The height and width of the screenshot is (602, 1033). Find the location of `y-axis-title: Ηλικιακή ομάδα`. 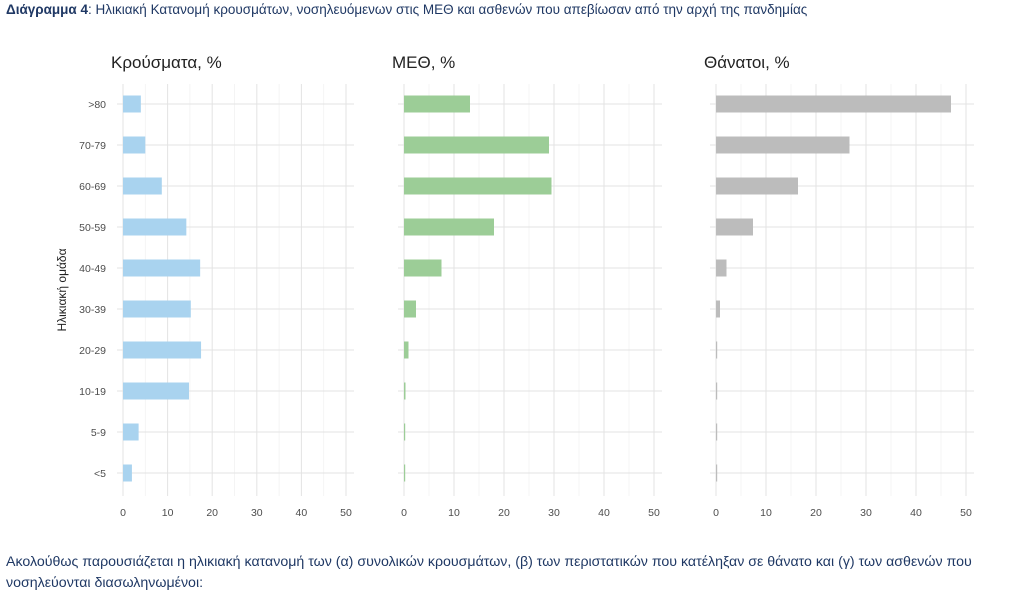

y-axis-title: Ηλικιακή ομάδα is located at coordinates (62, 289).